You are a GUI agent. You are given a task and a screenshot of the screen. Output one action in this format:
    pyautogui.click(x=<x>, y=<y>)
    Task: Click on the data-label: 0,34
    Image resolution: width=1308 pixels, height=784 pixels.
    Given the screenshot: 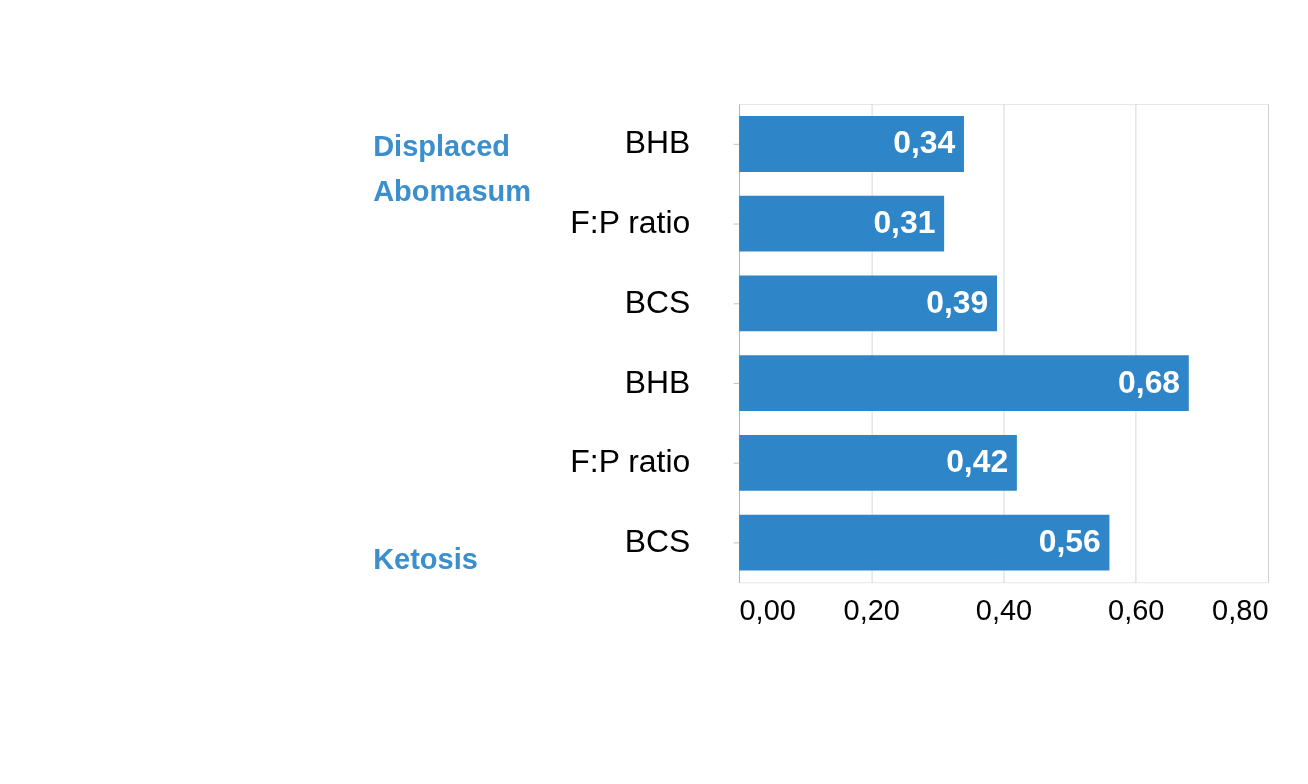 What is the action you would take?
    pyautogui.click(x=924, y=142)
    